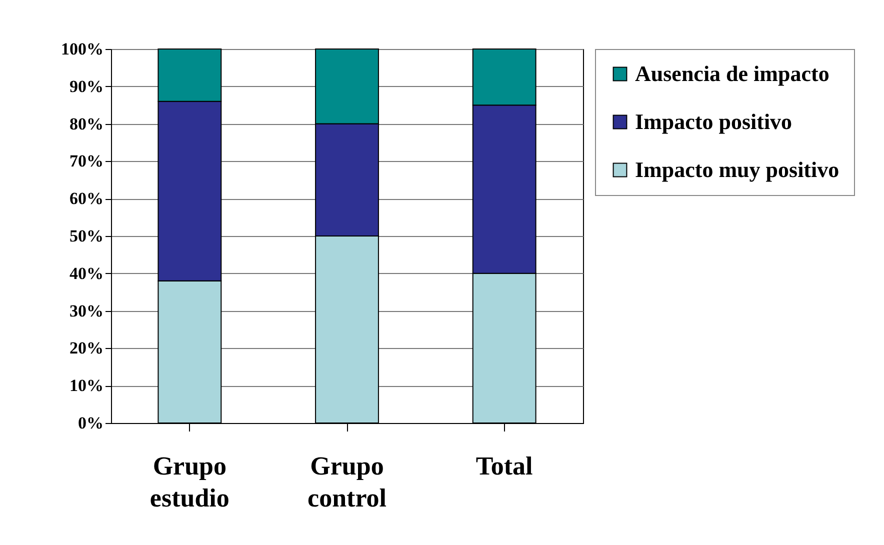 The image size is (884, 545). What do you see at coordinates (82, 49) in the screenshot?
I see `y-tick-label: 100%` at bounding box center [82, 49].